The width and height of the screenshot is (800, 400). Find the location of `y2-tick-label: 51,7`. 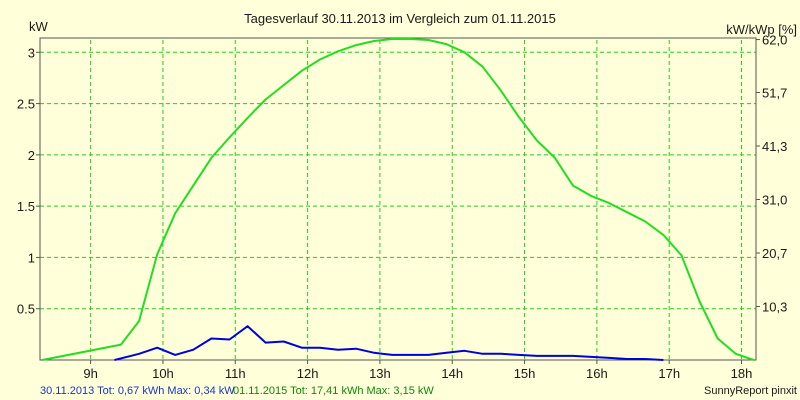

y2-tick-label: 51,7 is located at coordinates (774, 93).